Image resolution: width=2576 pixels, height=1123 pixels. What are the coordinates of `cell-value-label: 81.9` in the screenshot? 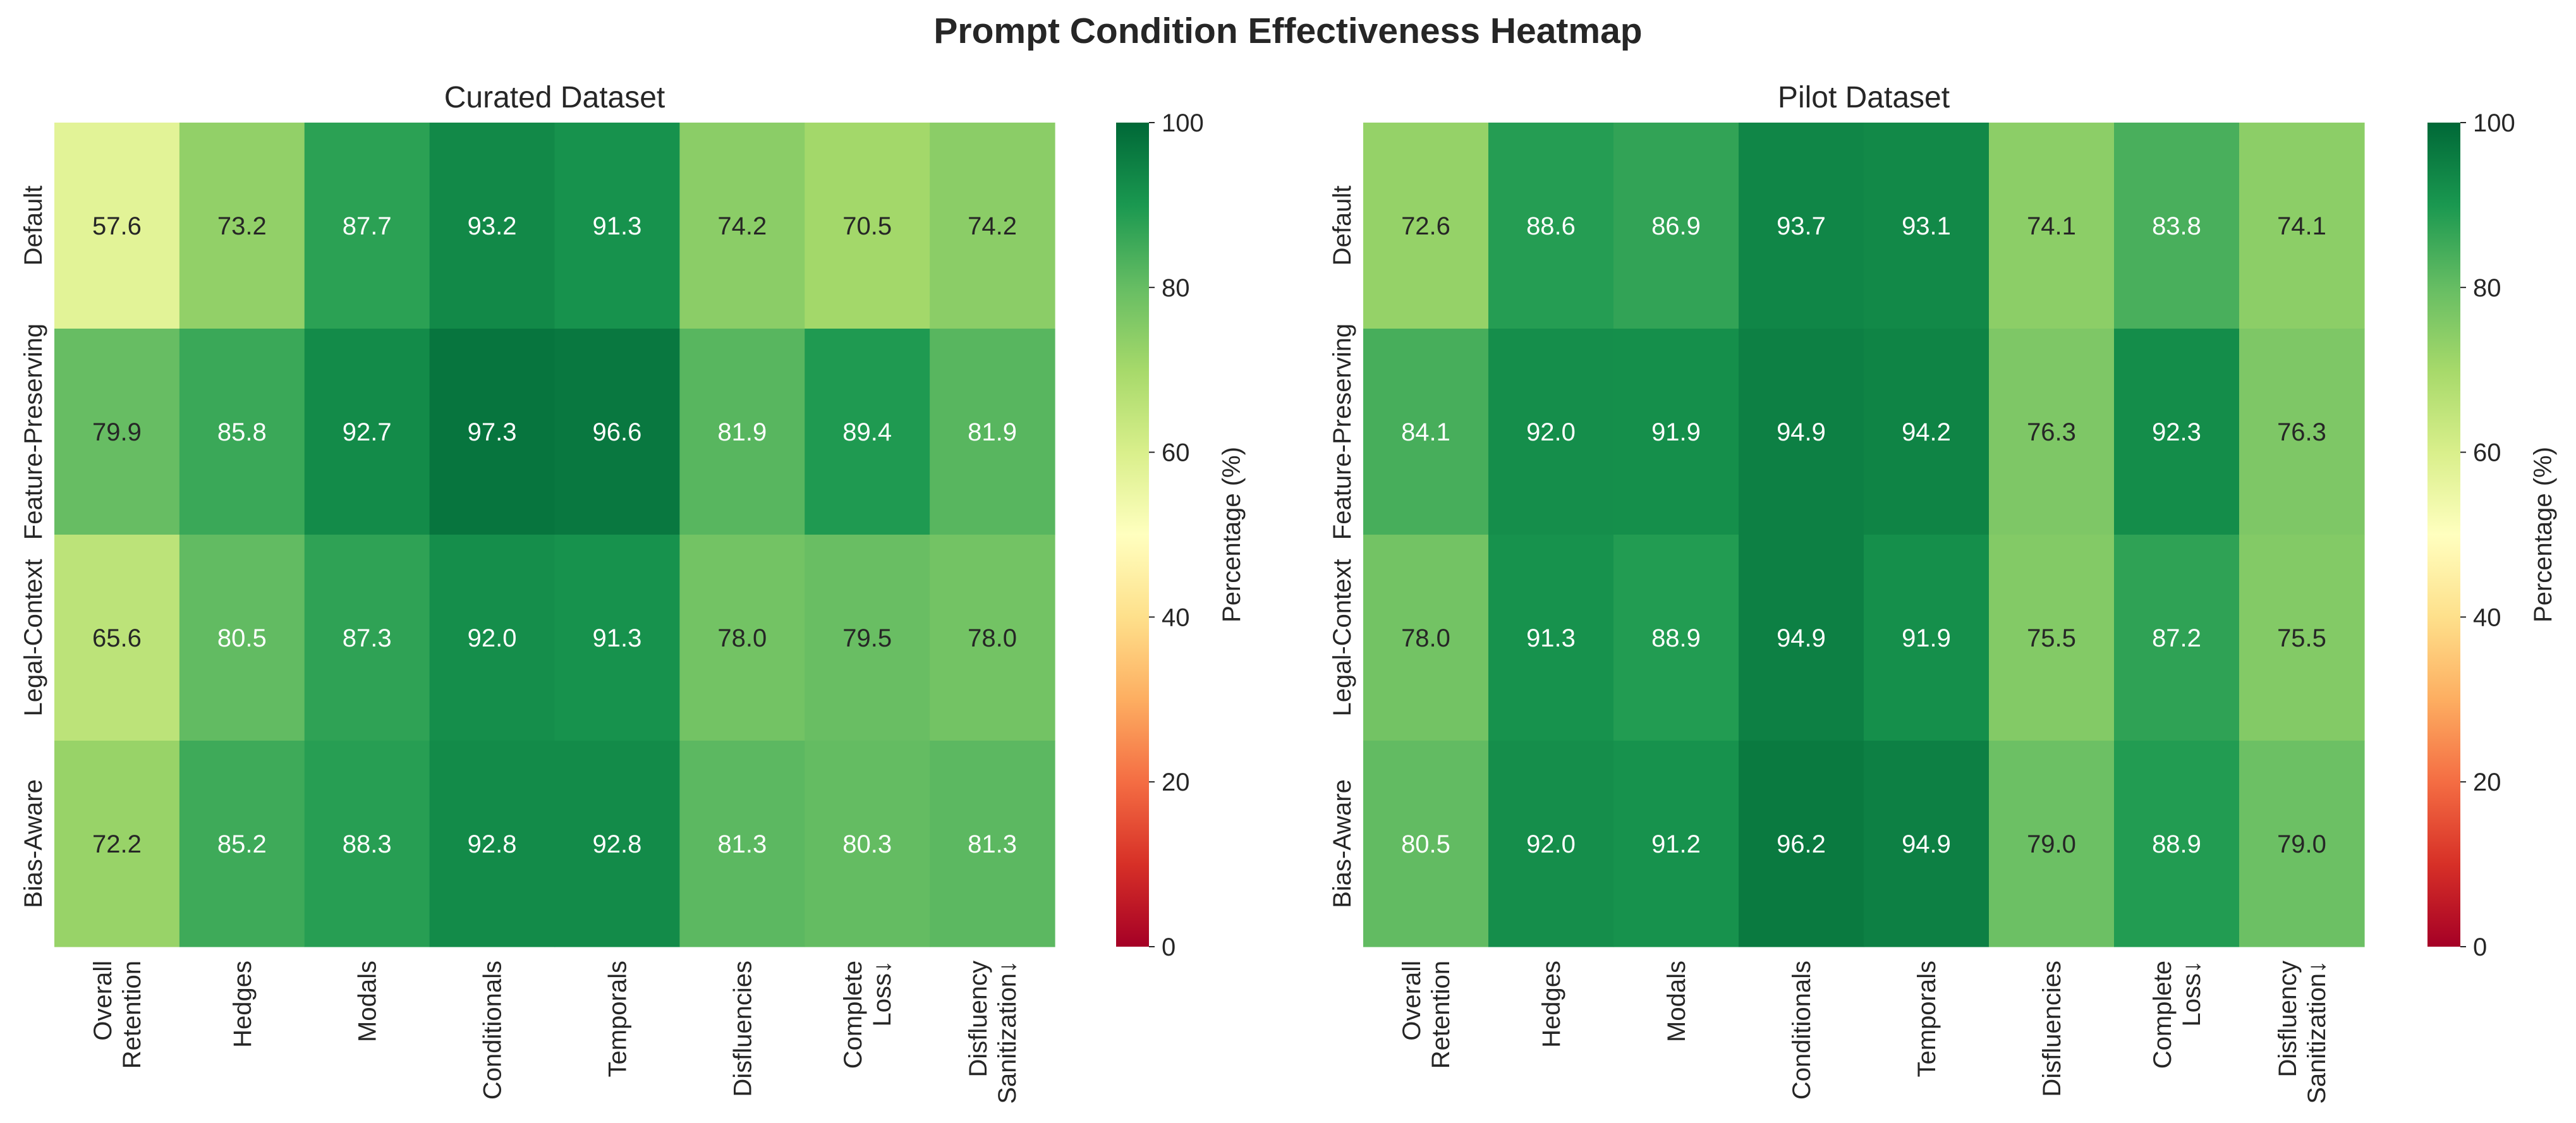 It's located at (742, 432).